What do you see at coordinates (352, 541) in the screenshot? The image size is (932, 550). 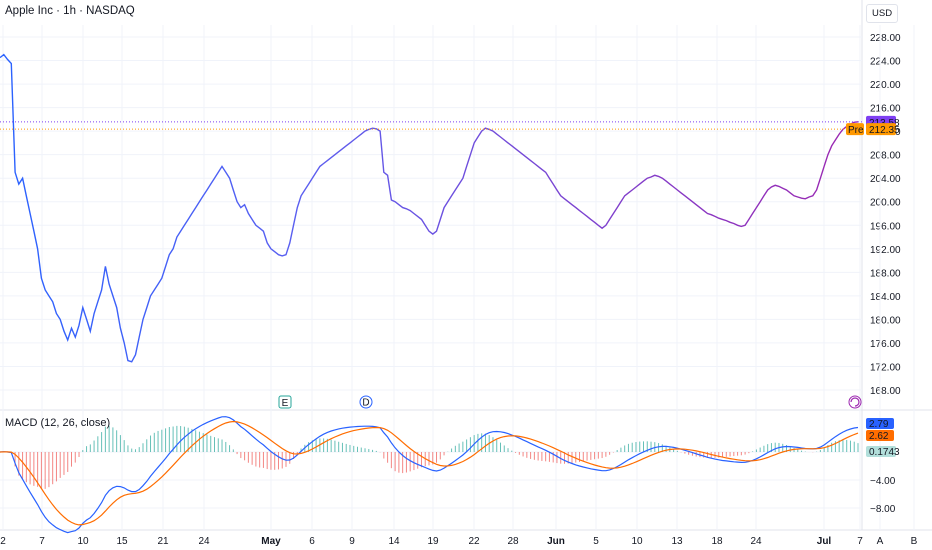 I see `x-tick-label: 9` at bounding box center [352, 541].